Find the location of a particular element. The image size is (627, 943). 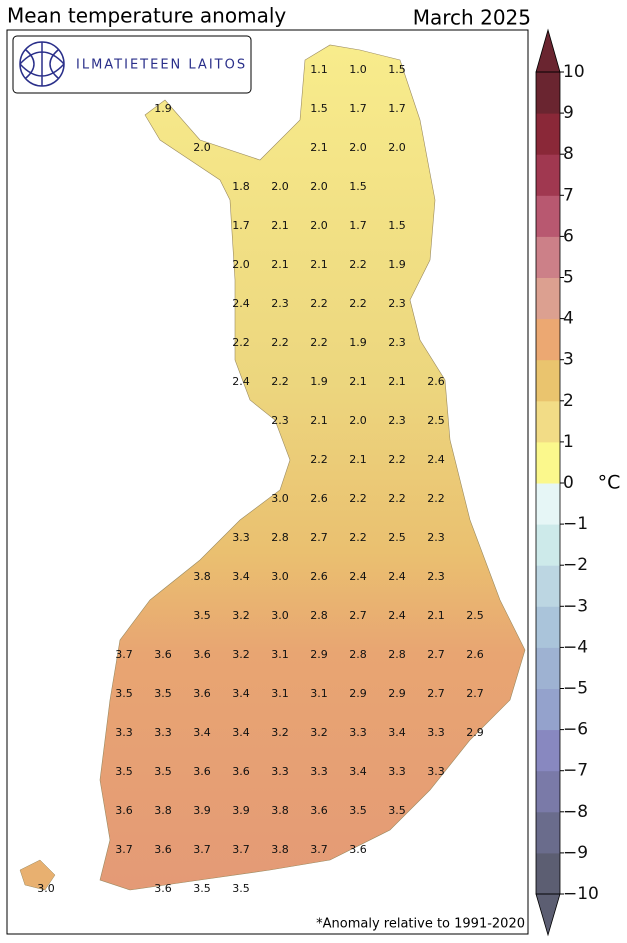

anomaly-value: 2.5 is located at coordinates (475, 615).